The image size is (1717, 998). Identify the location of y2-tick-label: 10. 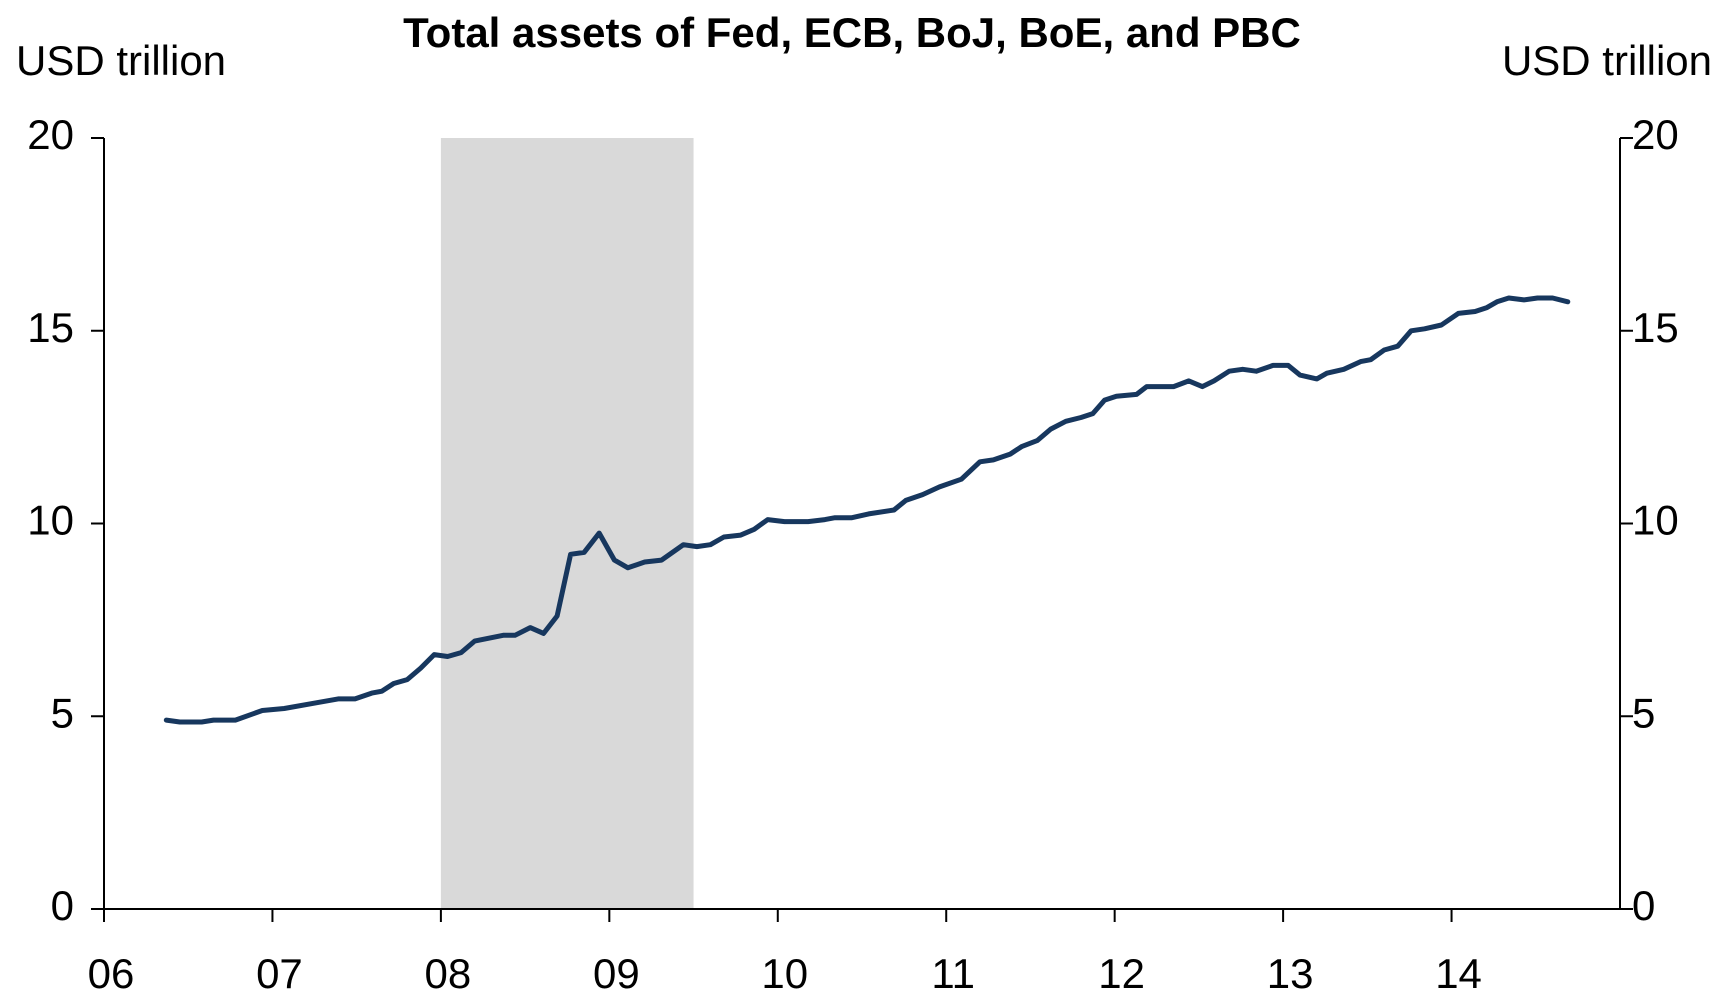
(1655, 520).